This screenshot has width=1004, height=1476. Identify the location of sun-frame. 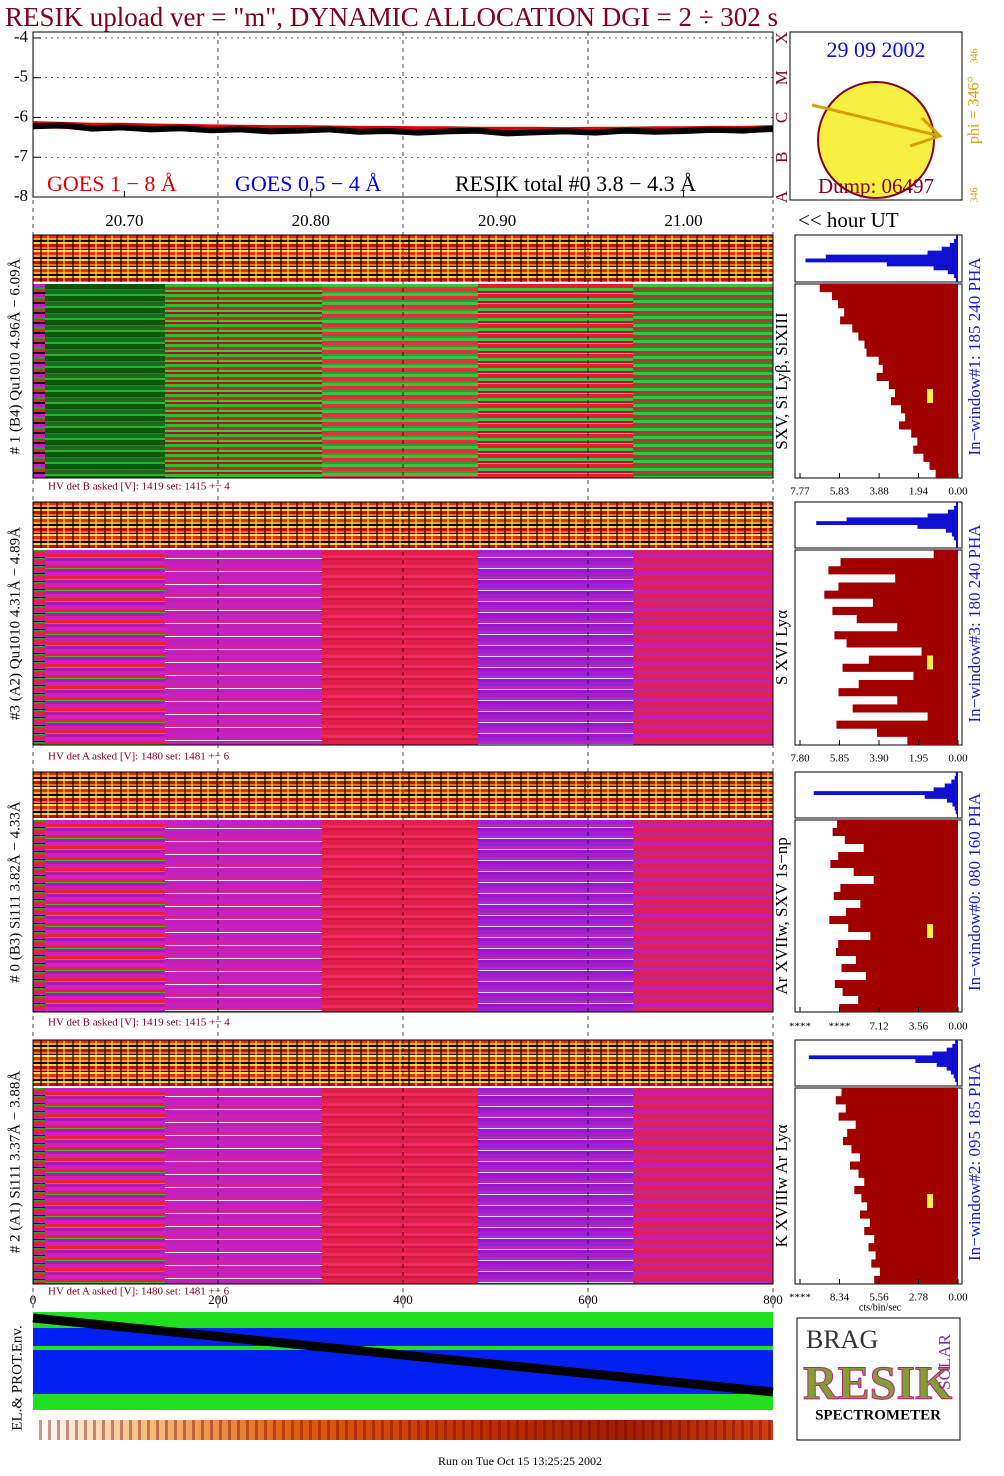
(876, 116).